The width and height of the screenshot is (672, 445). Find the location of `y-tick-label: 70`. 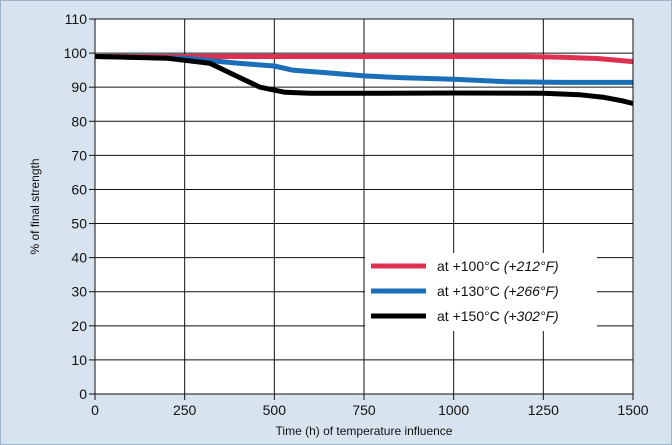

y-tick-label: 70 is located at coordinates (79, 155).